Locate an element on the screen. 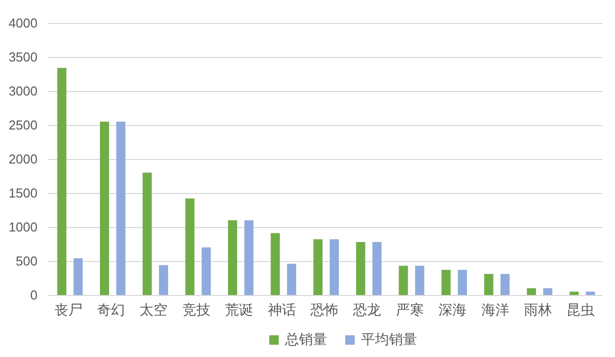 This screenshot has width=615, height=357. y-tick-label: 3500 is located at coordinates (23, 57).